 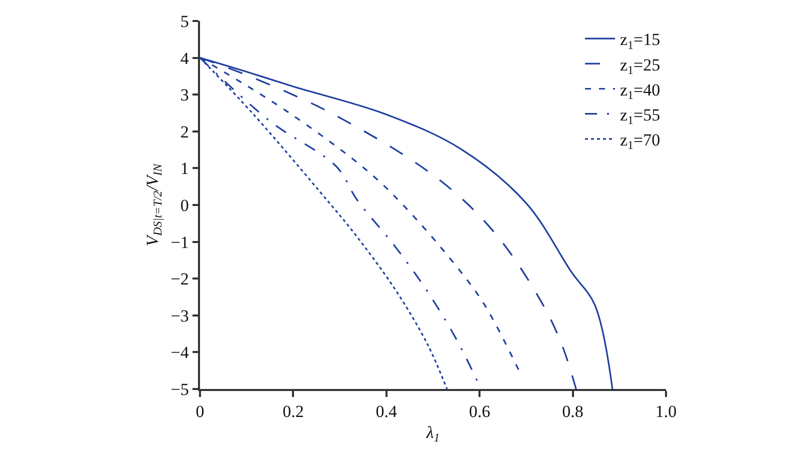 What do you see at coordinates (184, 21) in the screenshot?
I see `y-tick-label: 5` at bounding box center [184, 21].